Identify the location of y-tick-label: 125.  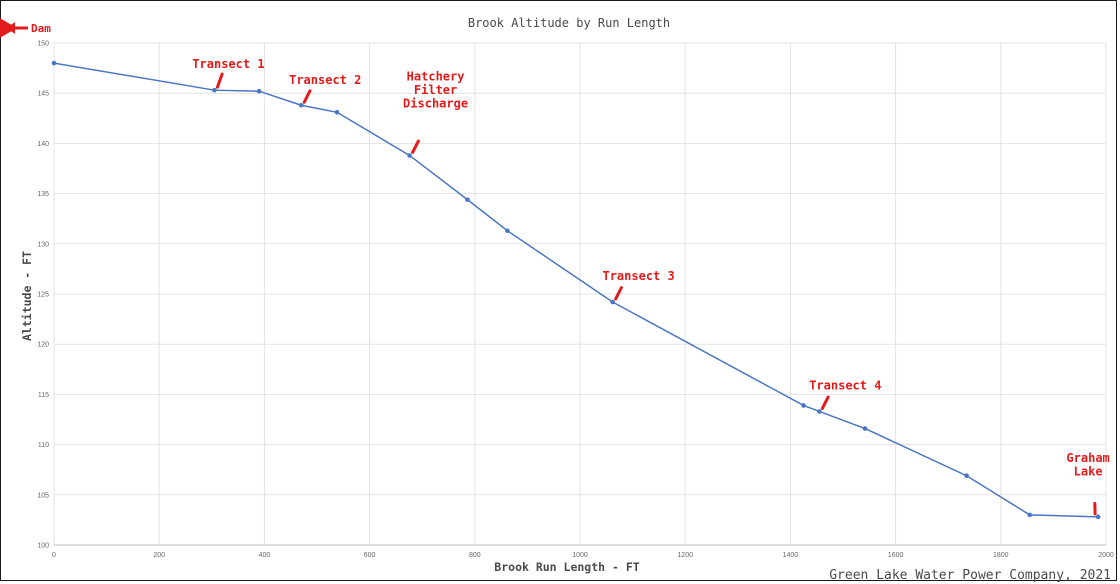
(43, 295).